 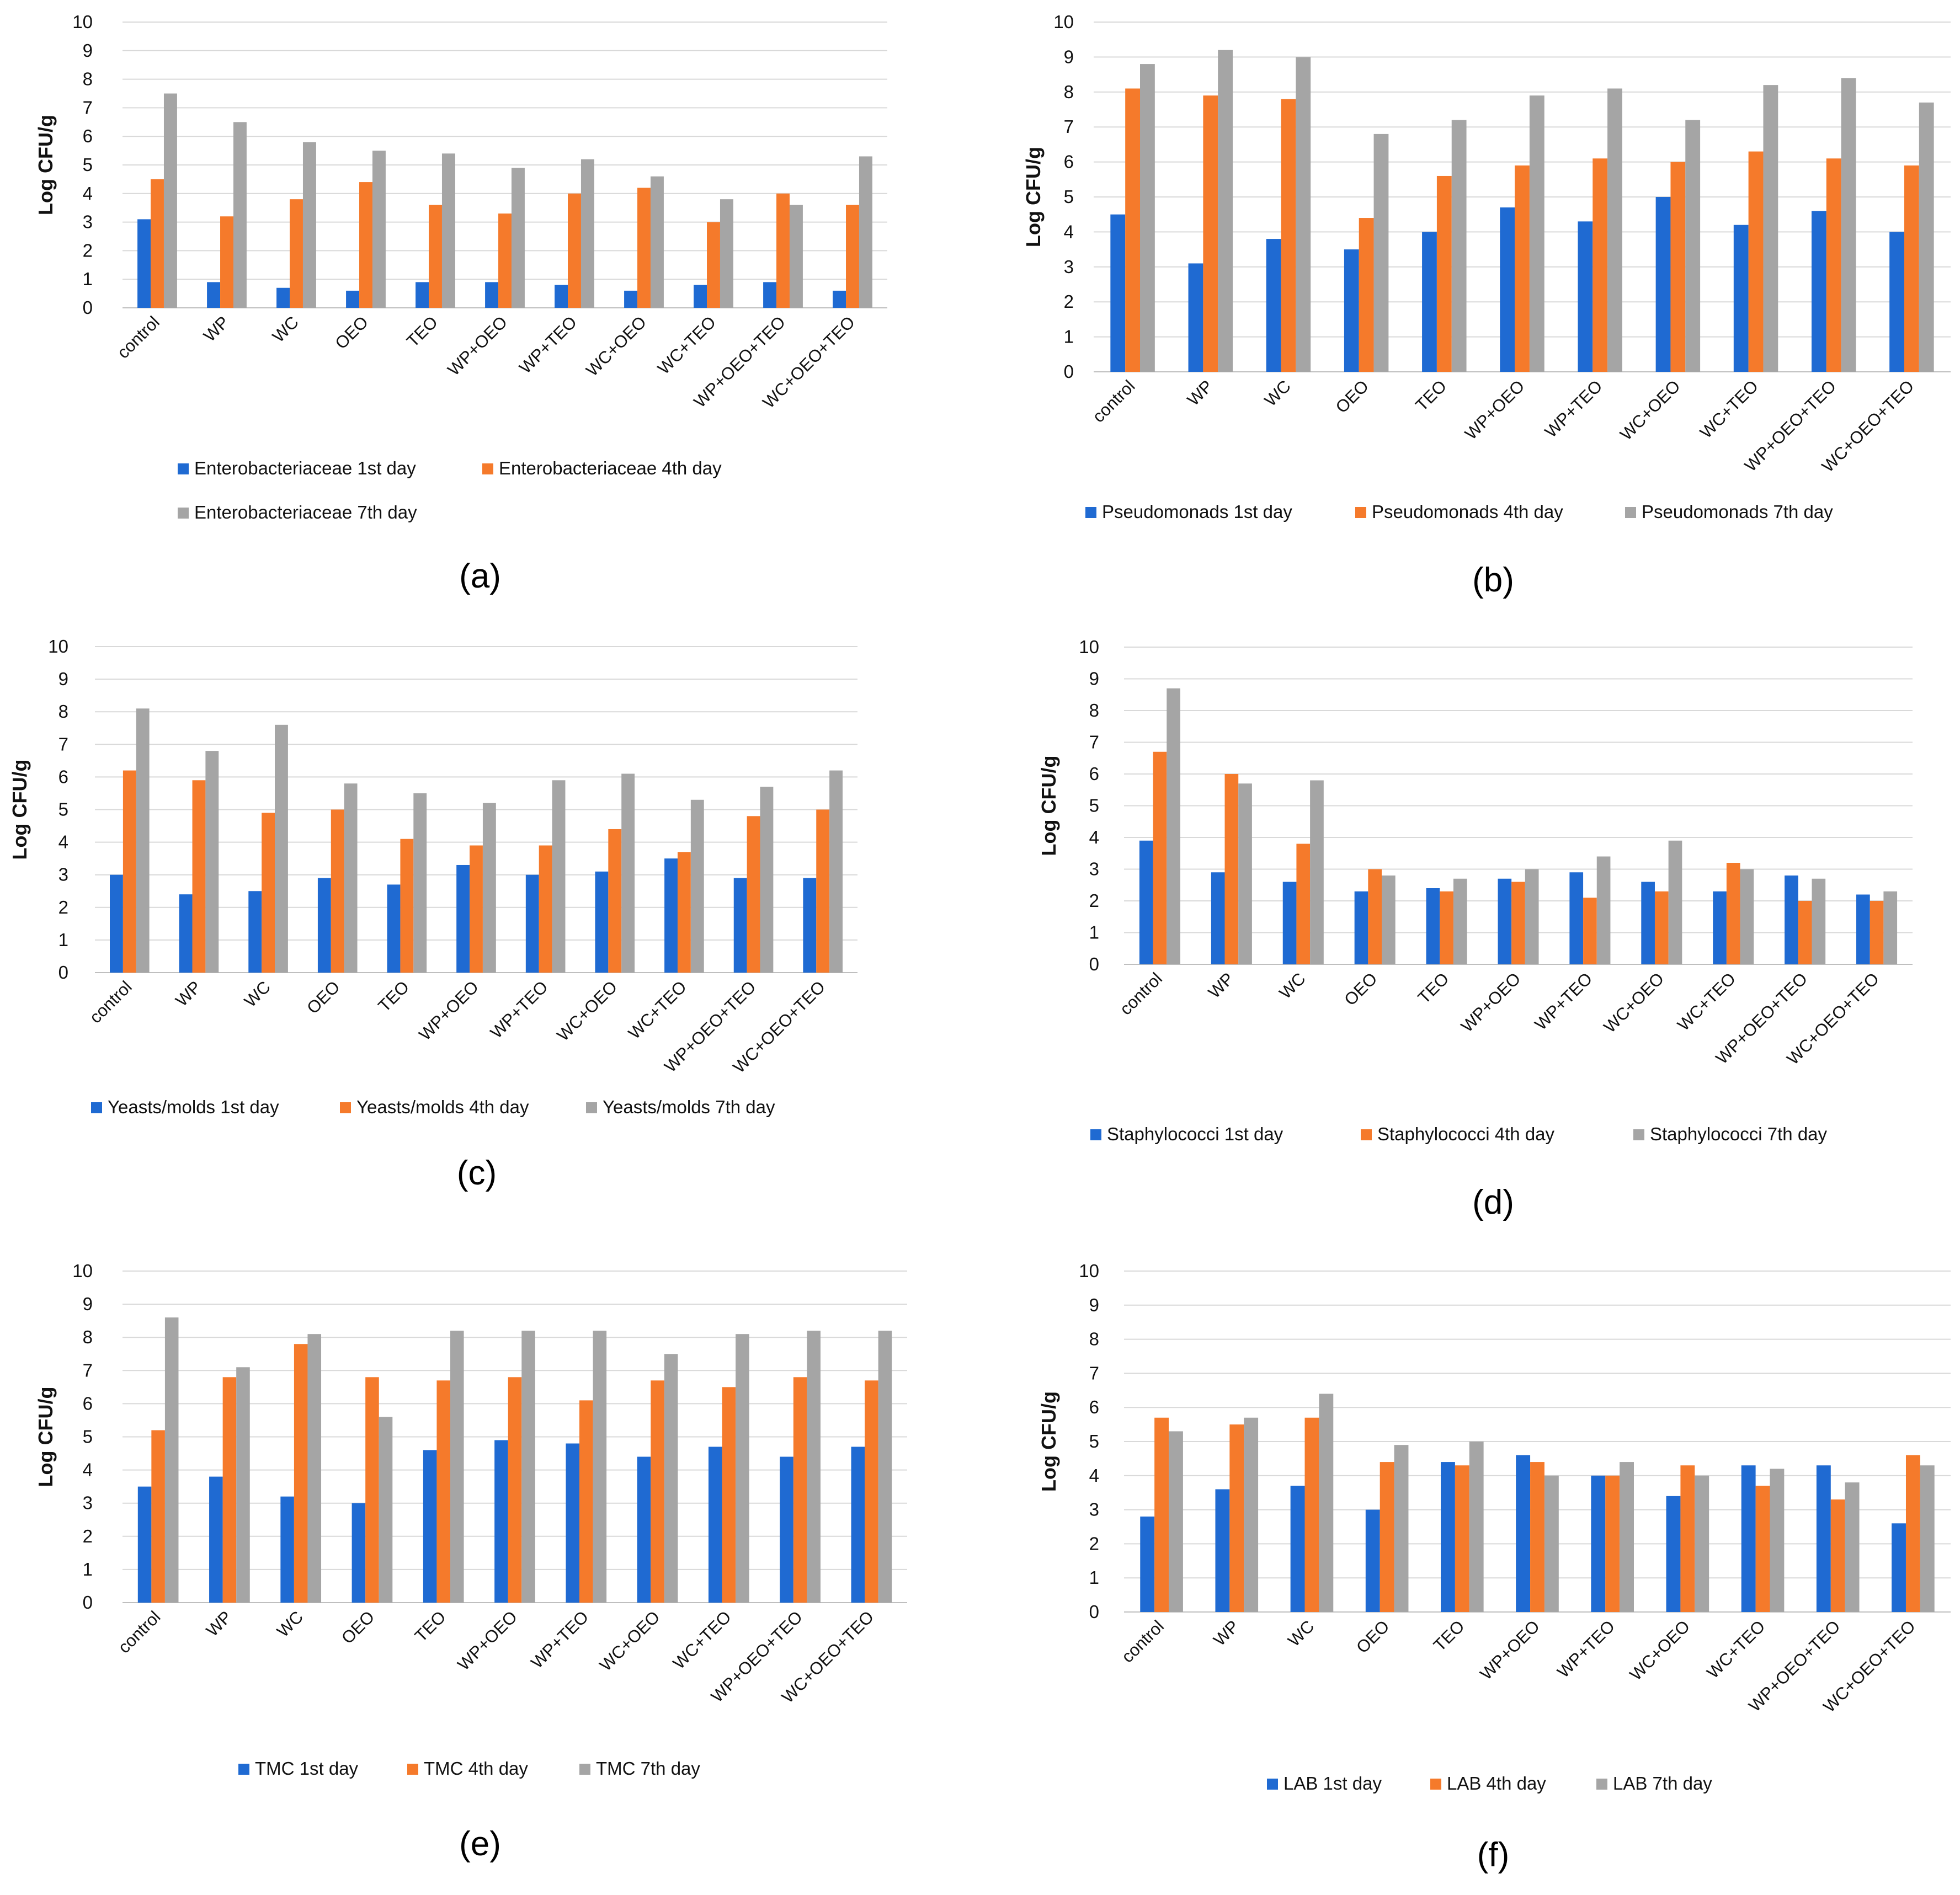 I want to click on panel-label: (a), so click(x=480, y=576).